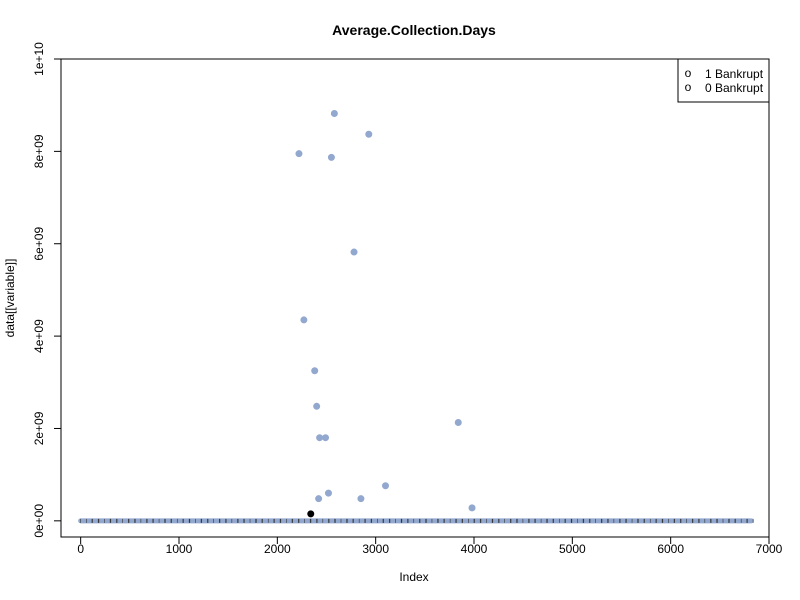 The height and width of the screenshot is (600, 800). I want to click on y-tick-label: 8e+09, so click(39, 151).